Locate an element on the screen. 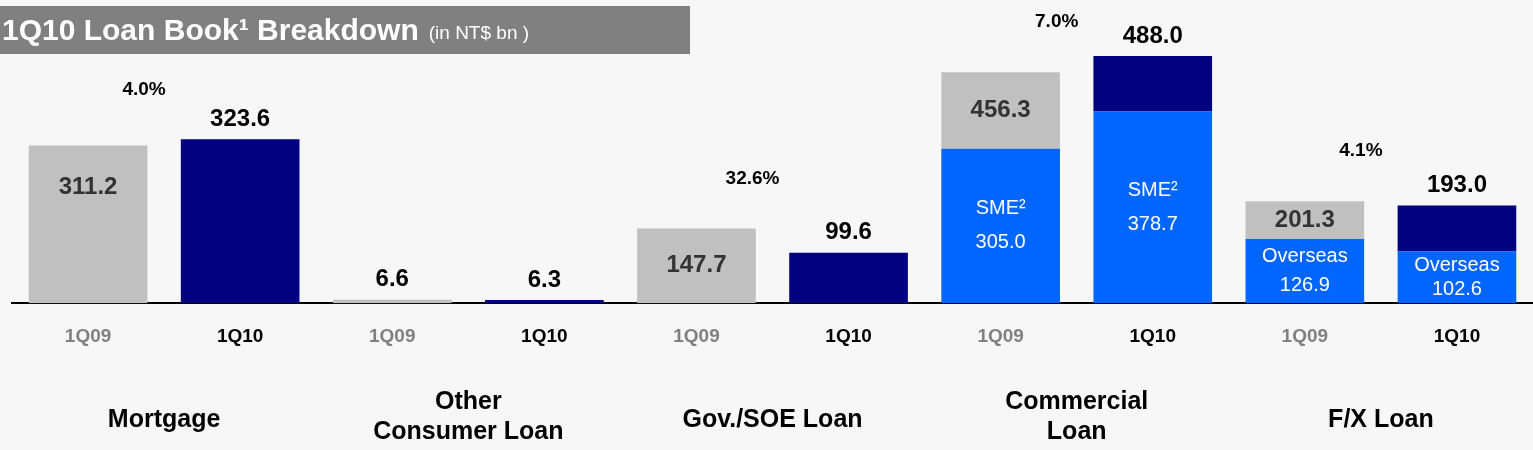 The height and width of the screenshot is (450, 1533). annotation: 32.6% is located at coordinates (752, 177).